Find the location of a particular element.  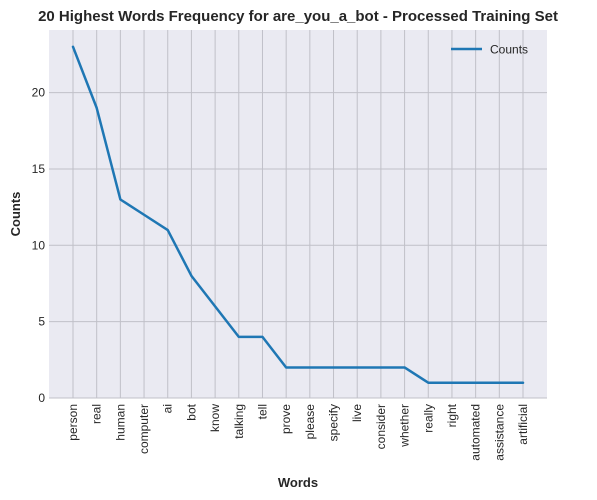

x-tick-label: human is located at coordinates (120, 422).